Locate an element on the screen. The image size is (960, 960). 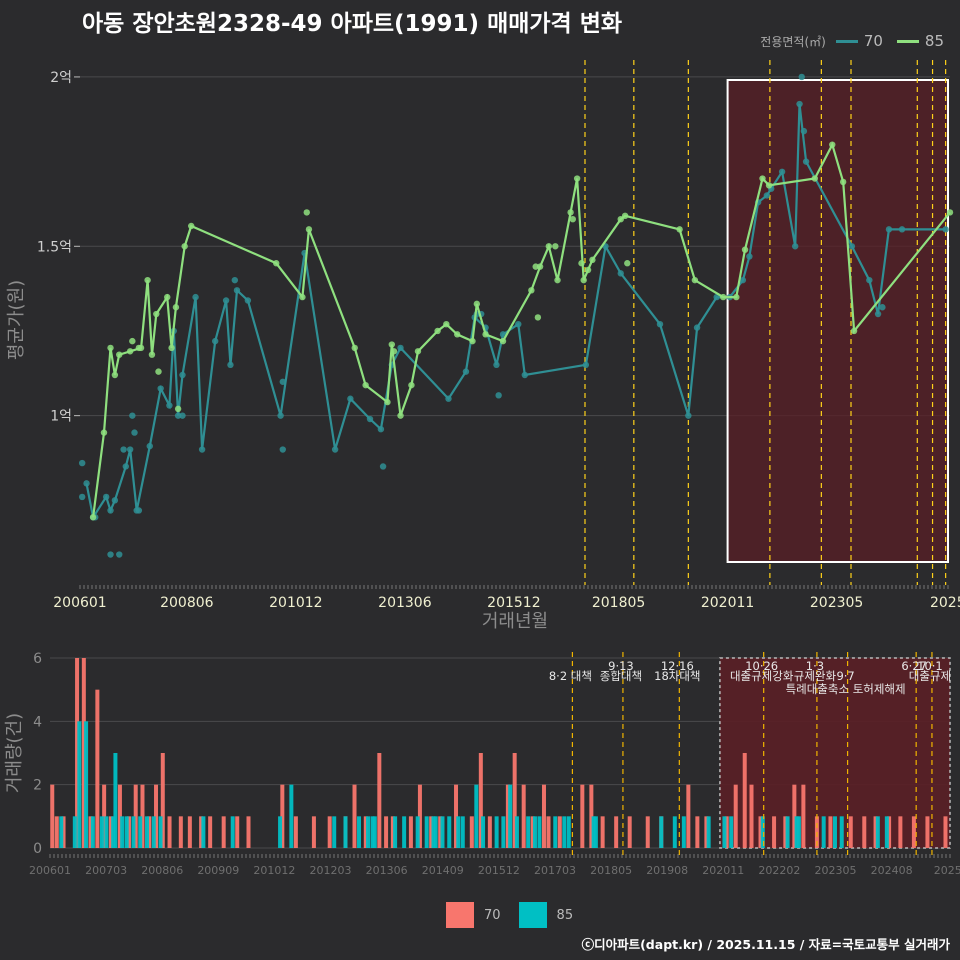
y-tick-label: 2 is located at coordinates (37, 786).